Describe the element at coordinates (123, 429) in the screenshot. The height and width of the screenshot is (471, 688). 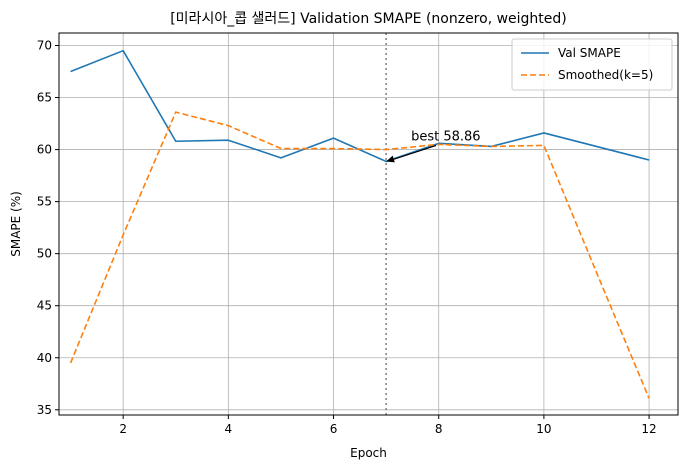
I see `x-tick-label-2: 2` at that location.